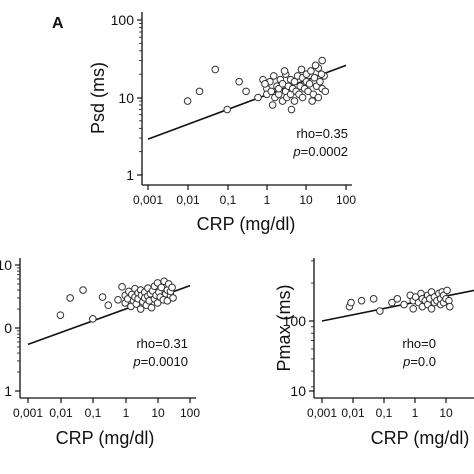 Image resolution: width=474 pixels, height=474 pixels. I want to click on rho-annotation: rho=0, so click(419, 343).